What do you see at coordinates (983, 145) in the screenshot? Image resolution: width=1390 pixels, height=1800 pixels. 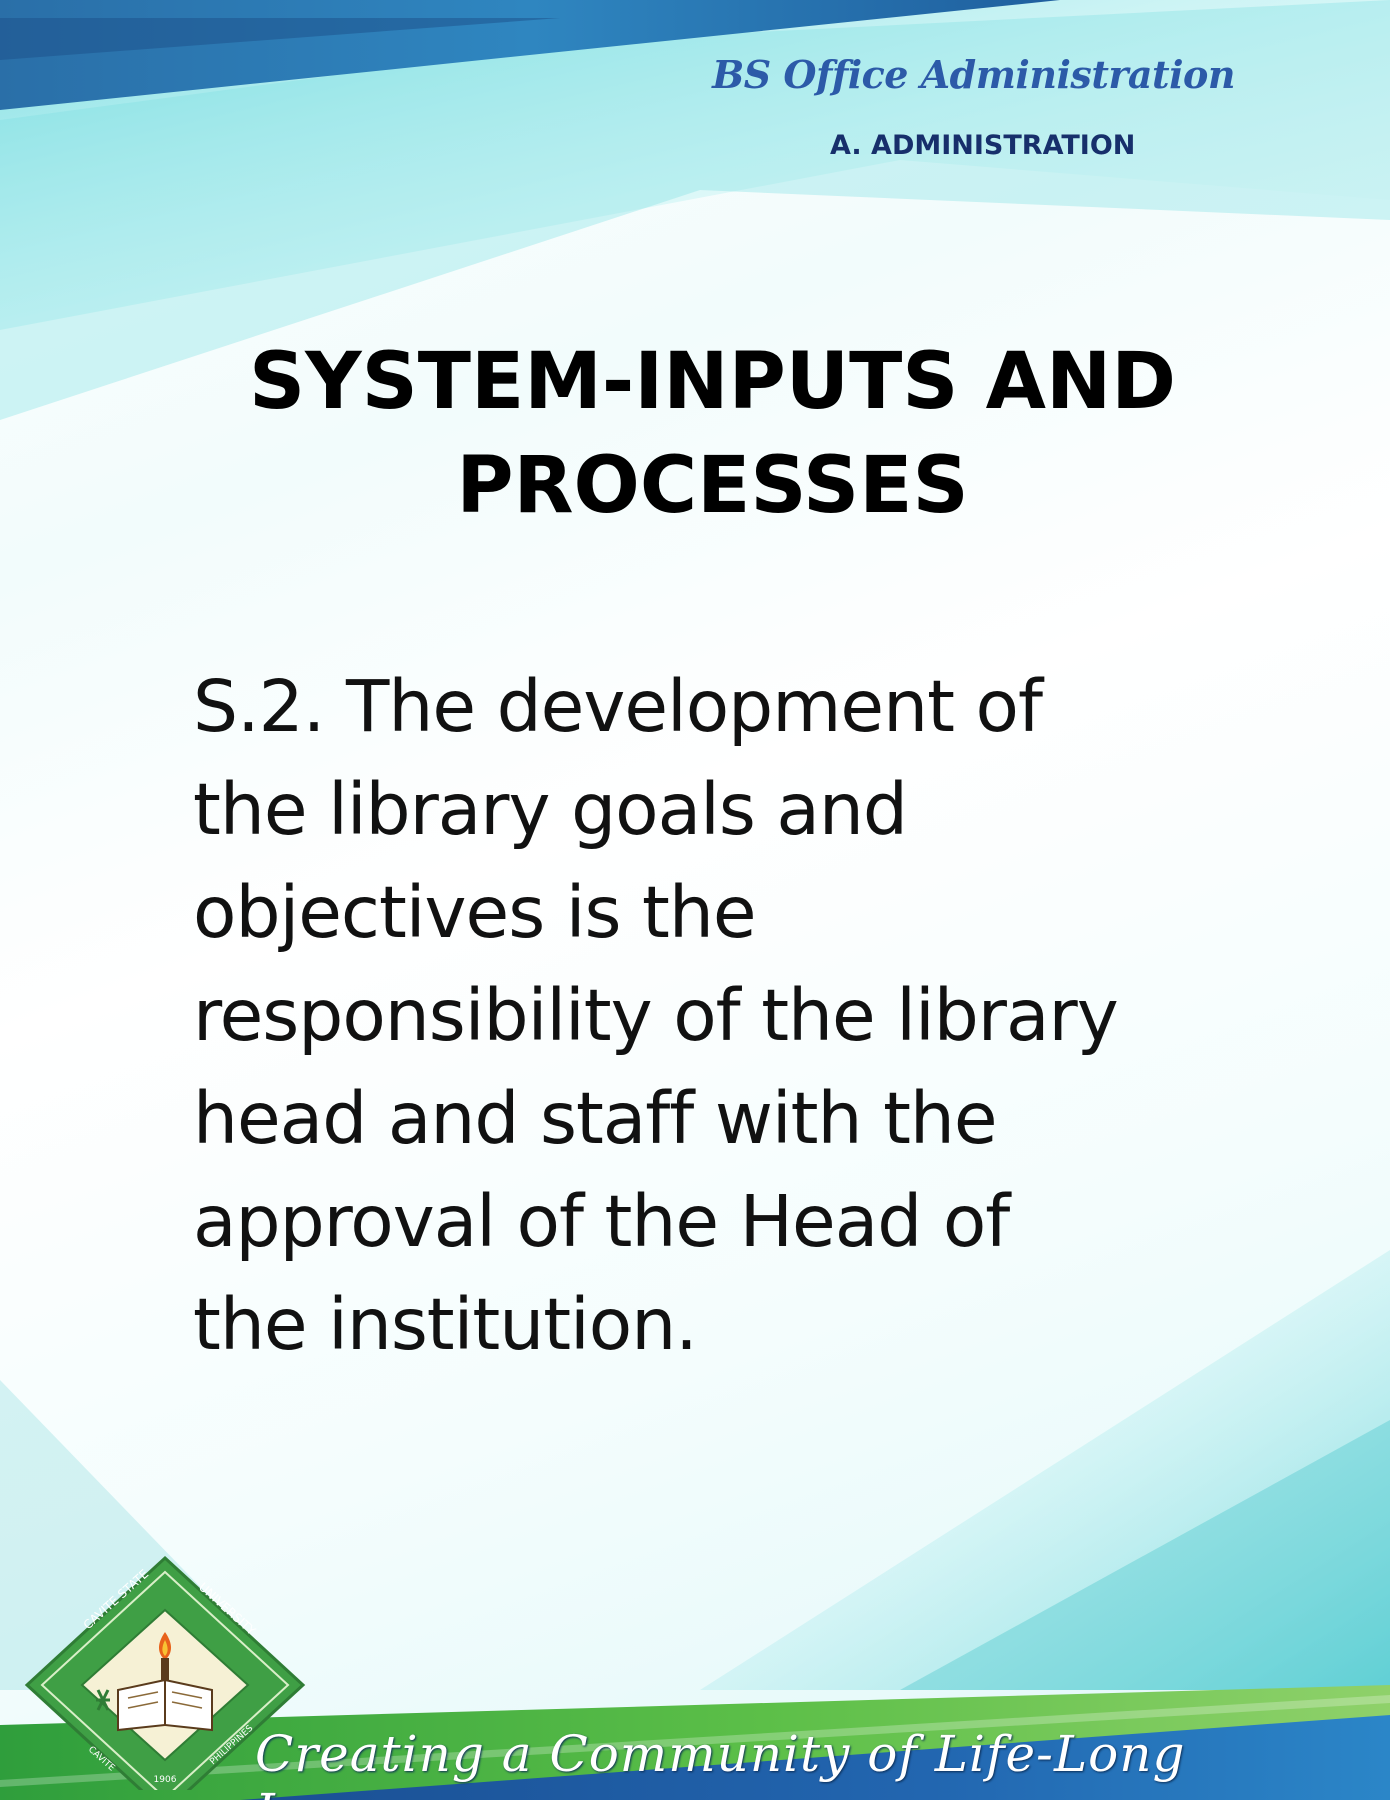 I see `section-label: A. ADMINISTRATION` at bounding box center [983, 145].